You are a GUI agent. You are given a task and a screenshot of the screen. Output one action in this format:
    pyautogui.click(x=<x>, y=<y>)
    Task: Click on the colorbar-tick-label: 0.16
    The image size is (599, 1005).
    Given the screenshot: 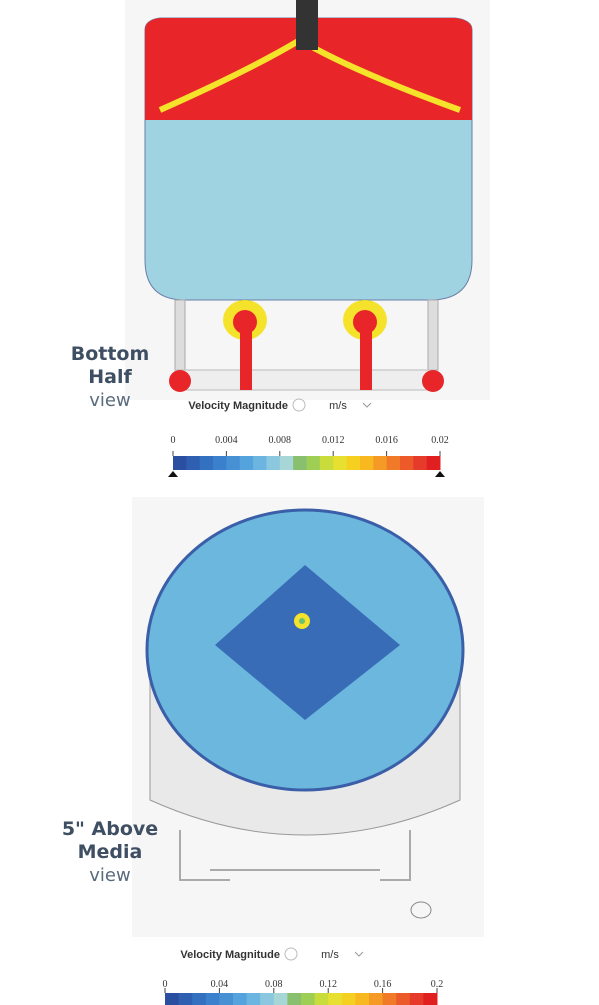 What is the action you would take?
    pyautogui.click(x=383, y=984)
    